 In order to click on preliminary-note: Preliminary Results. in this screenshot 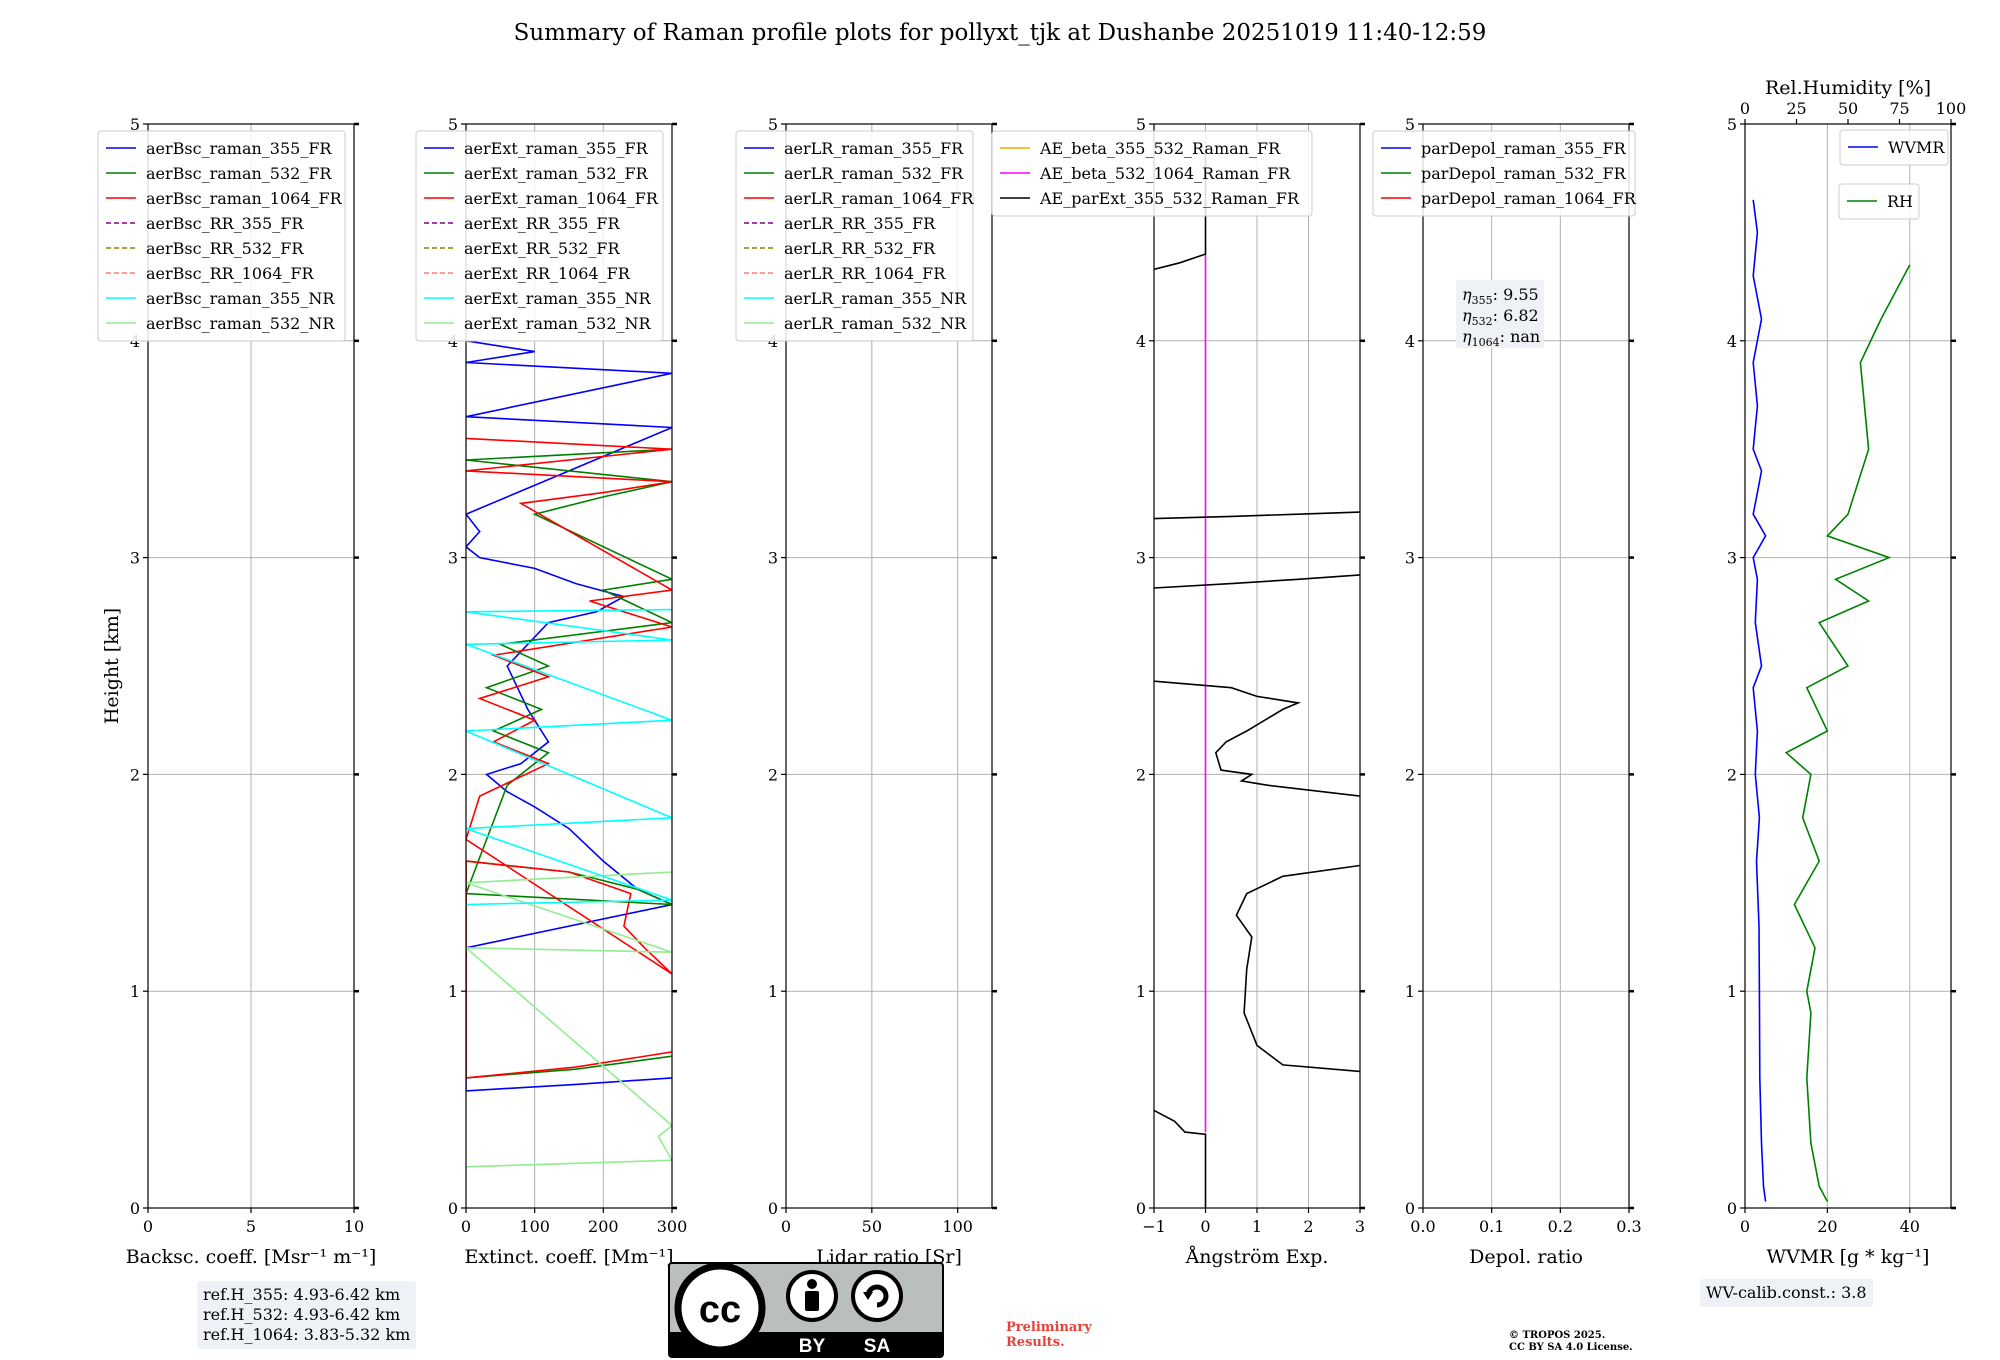, I will do `click(1049, 1335)`.